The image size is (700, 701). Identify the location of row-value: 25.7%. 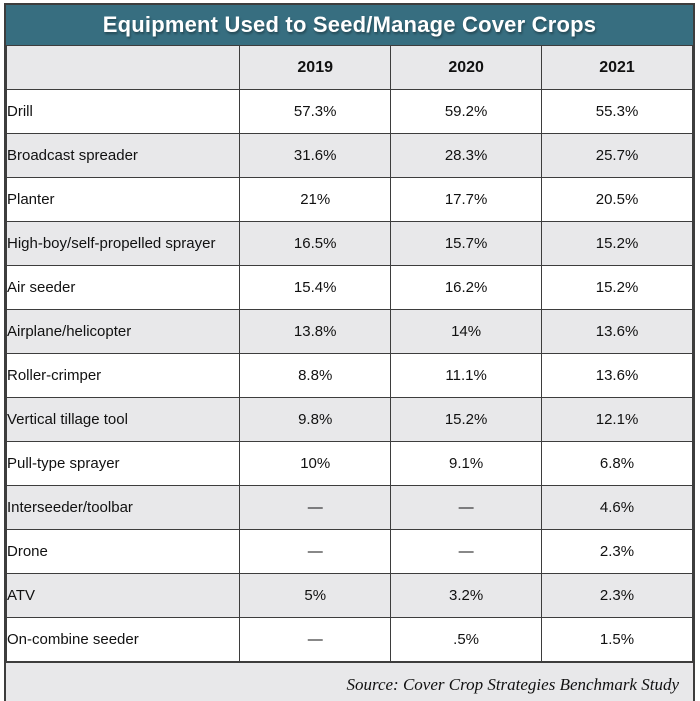
(617, 155).